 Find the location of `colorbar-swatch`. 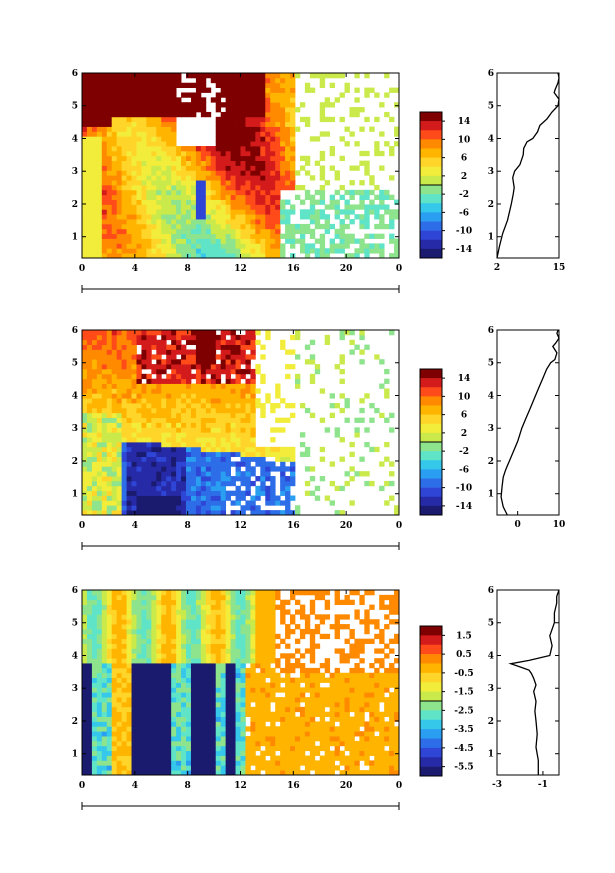

colorbar-swatch is located at coordinates (431, 180).